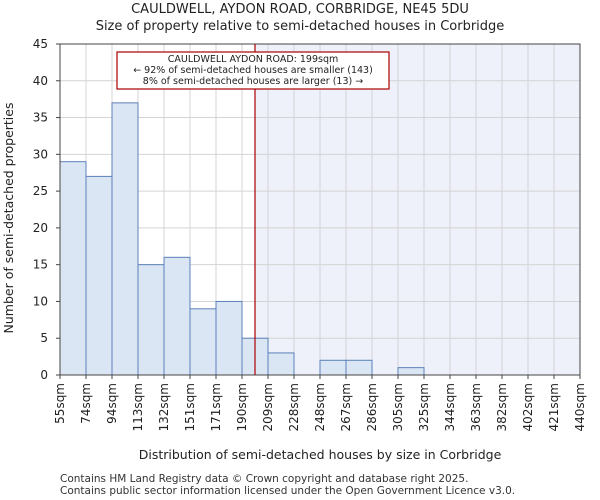 This screenshot has height=500, width=600. What do you see at coordinates (554, 407) in the screenshot?
I see `x-tick-label: 421sqm` at bounding box center [554, 407].